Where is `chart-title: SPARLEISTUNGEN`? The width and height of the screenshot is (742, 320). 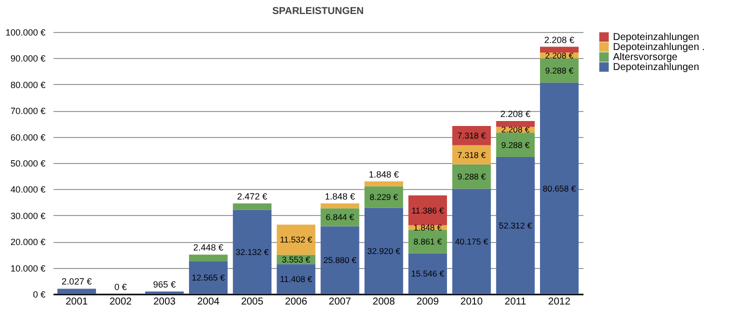
chart-title: SPARLEISTUNGEN is located at coordinates (318, 11).